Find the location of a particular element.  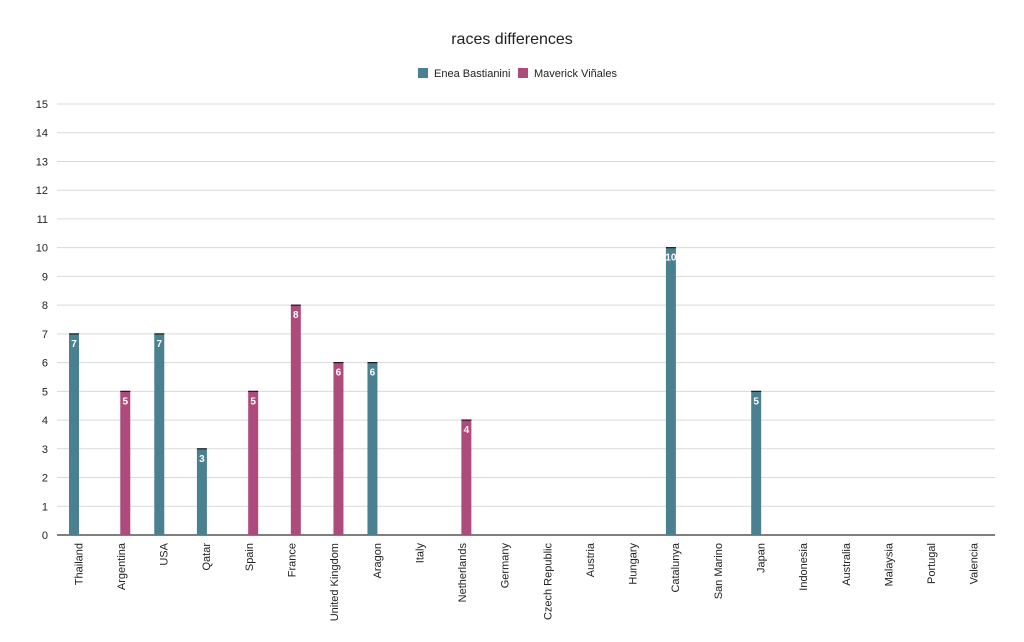

x-tick-label: Hungary is located at coordinates (634, 564).